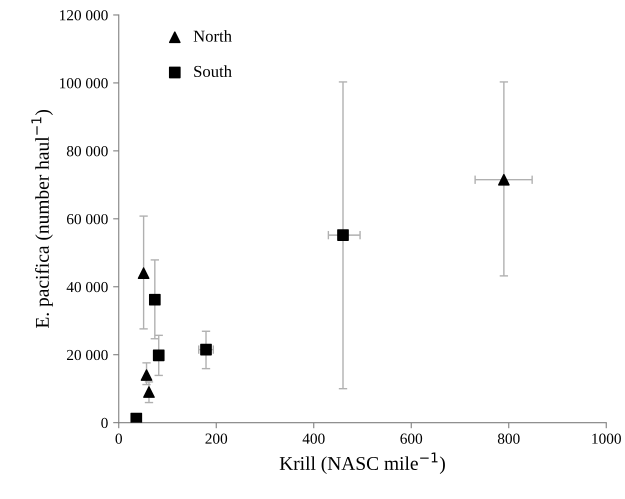 This screenshot has width=625, height=499. I want to click on y-tick-label: 40 000, so click(87, 287).